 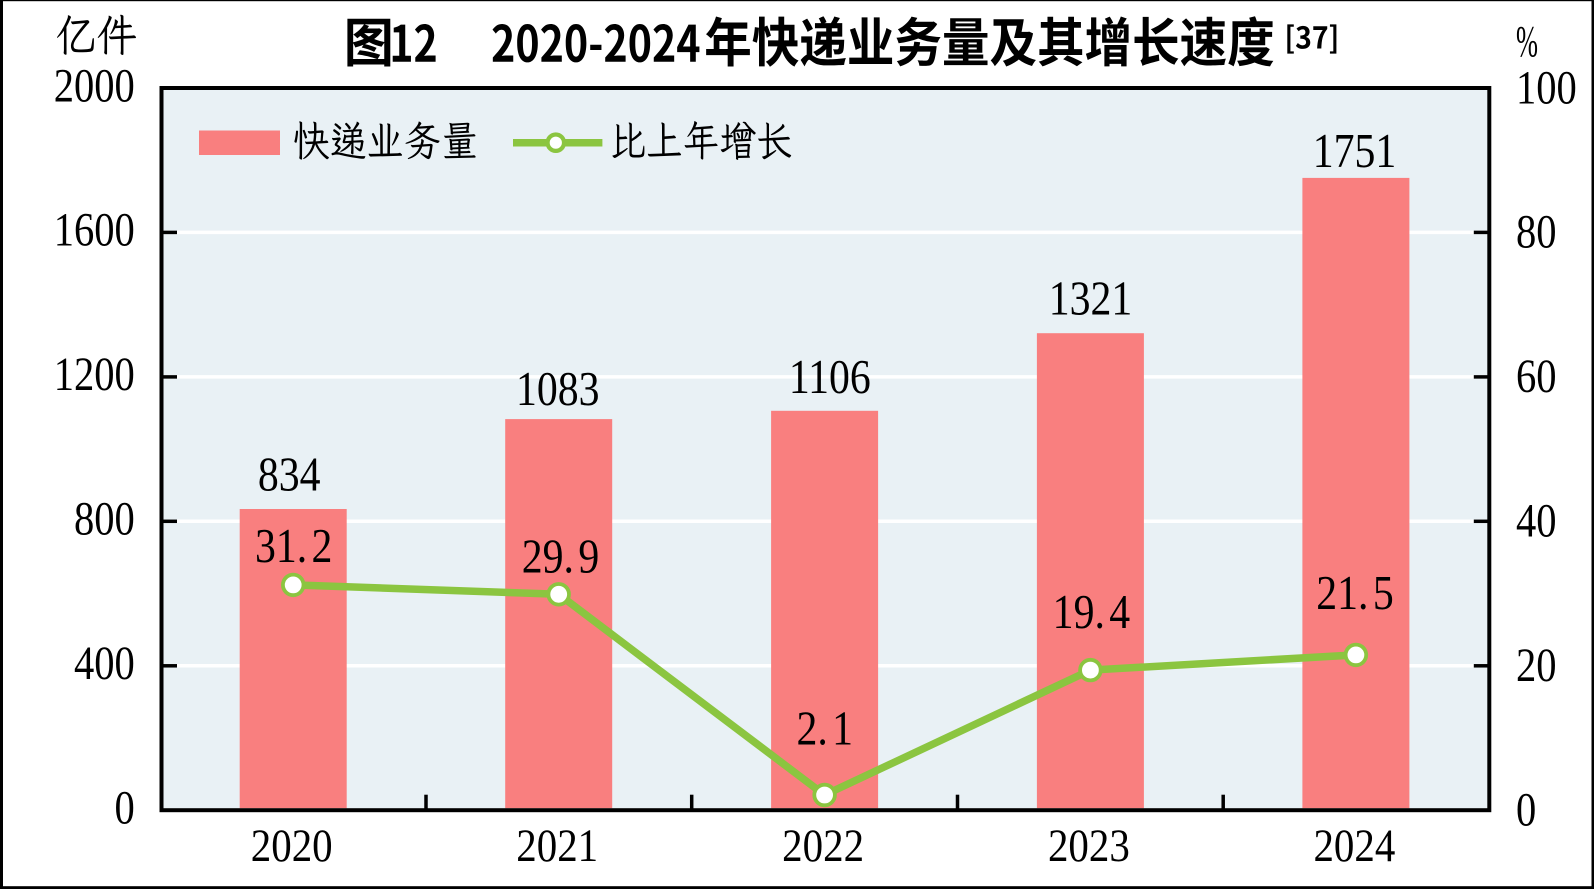 I want to click on svg-text: 60, so click(x=1536, y=376).